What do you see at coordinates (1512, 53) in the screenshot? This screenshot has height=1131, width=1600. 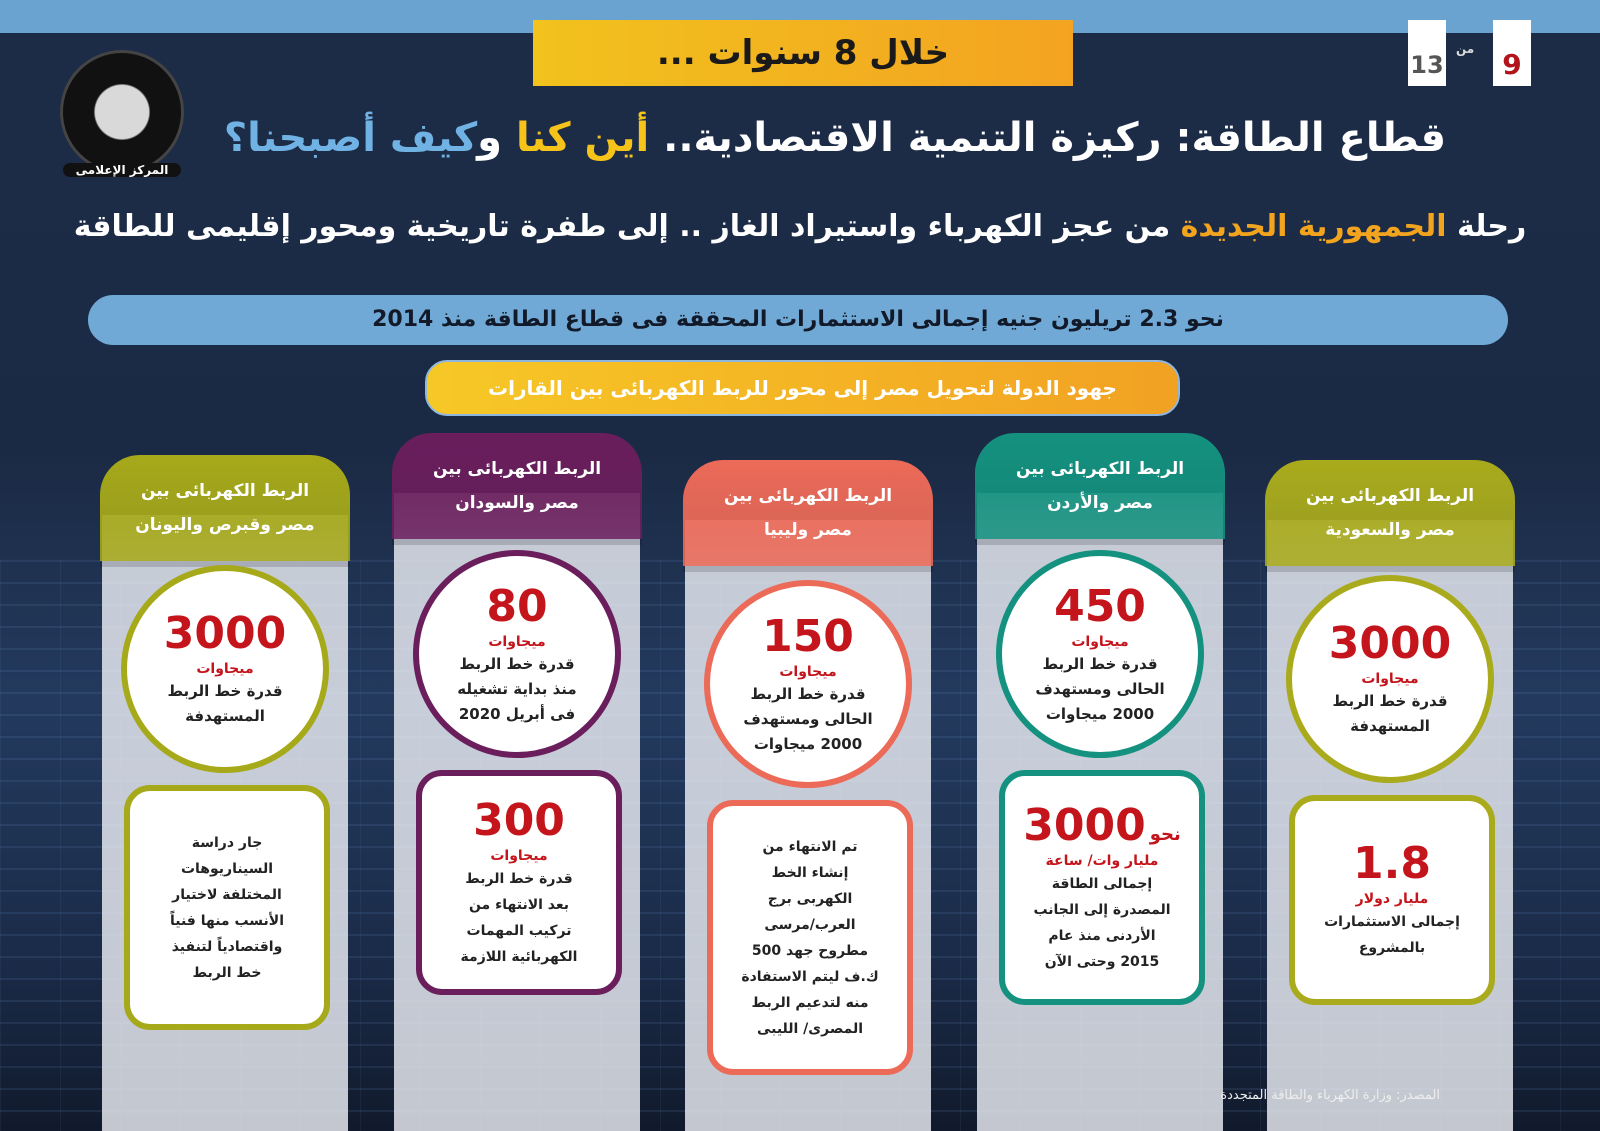 I see `page-current: 9` at bounding box center [1512, 53].